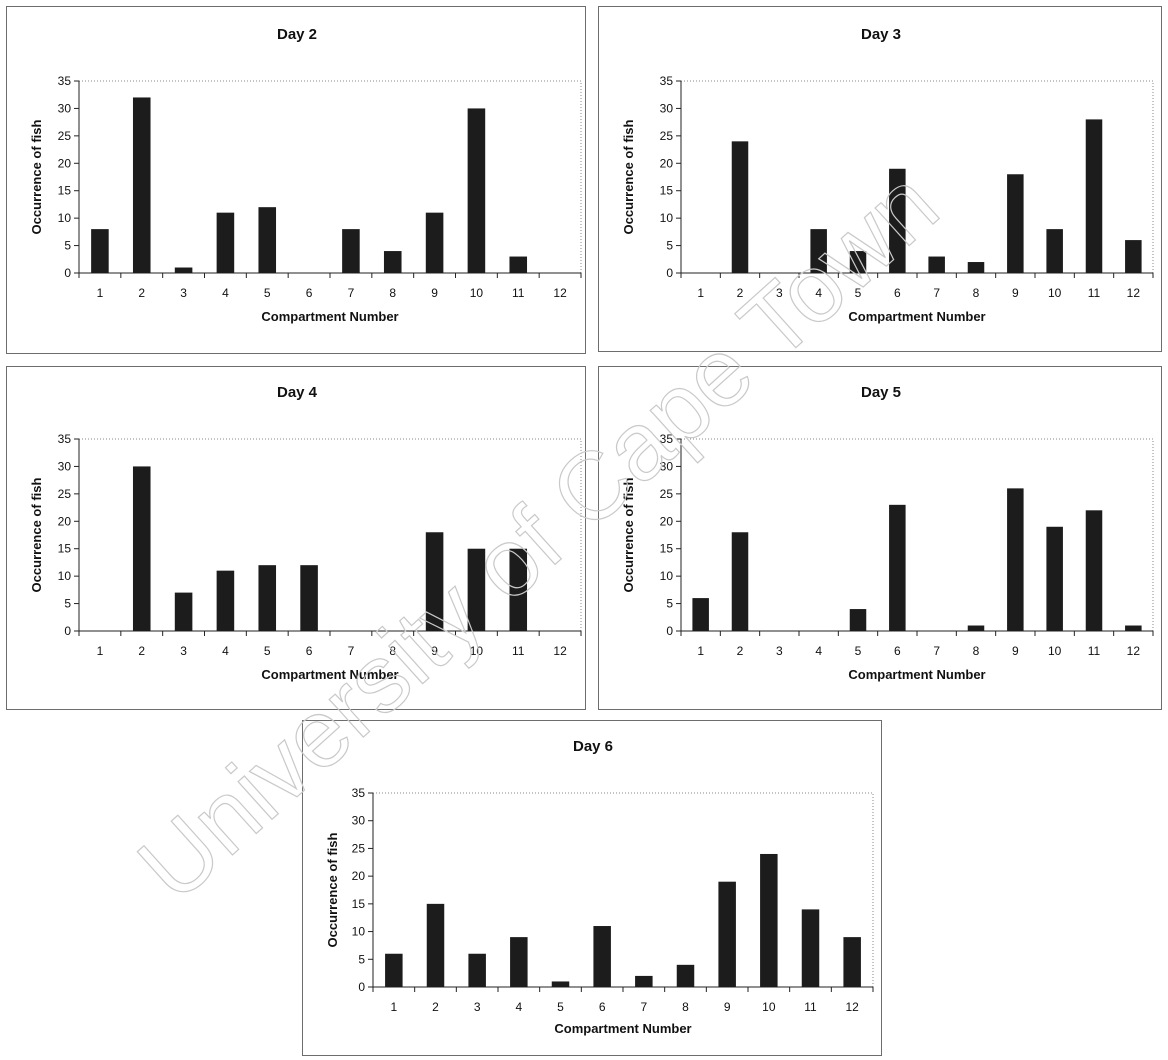  I want to click on y-tick-label: 25, so click(359, 848).